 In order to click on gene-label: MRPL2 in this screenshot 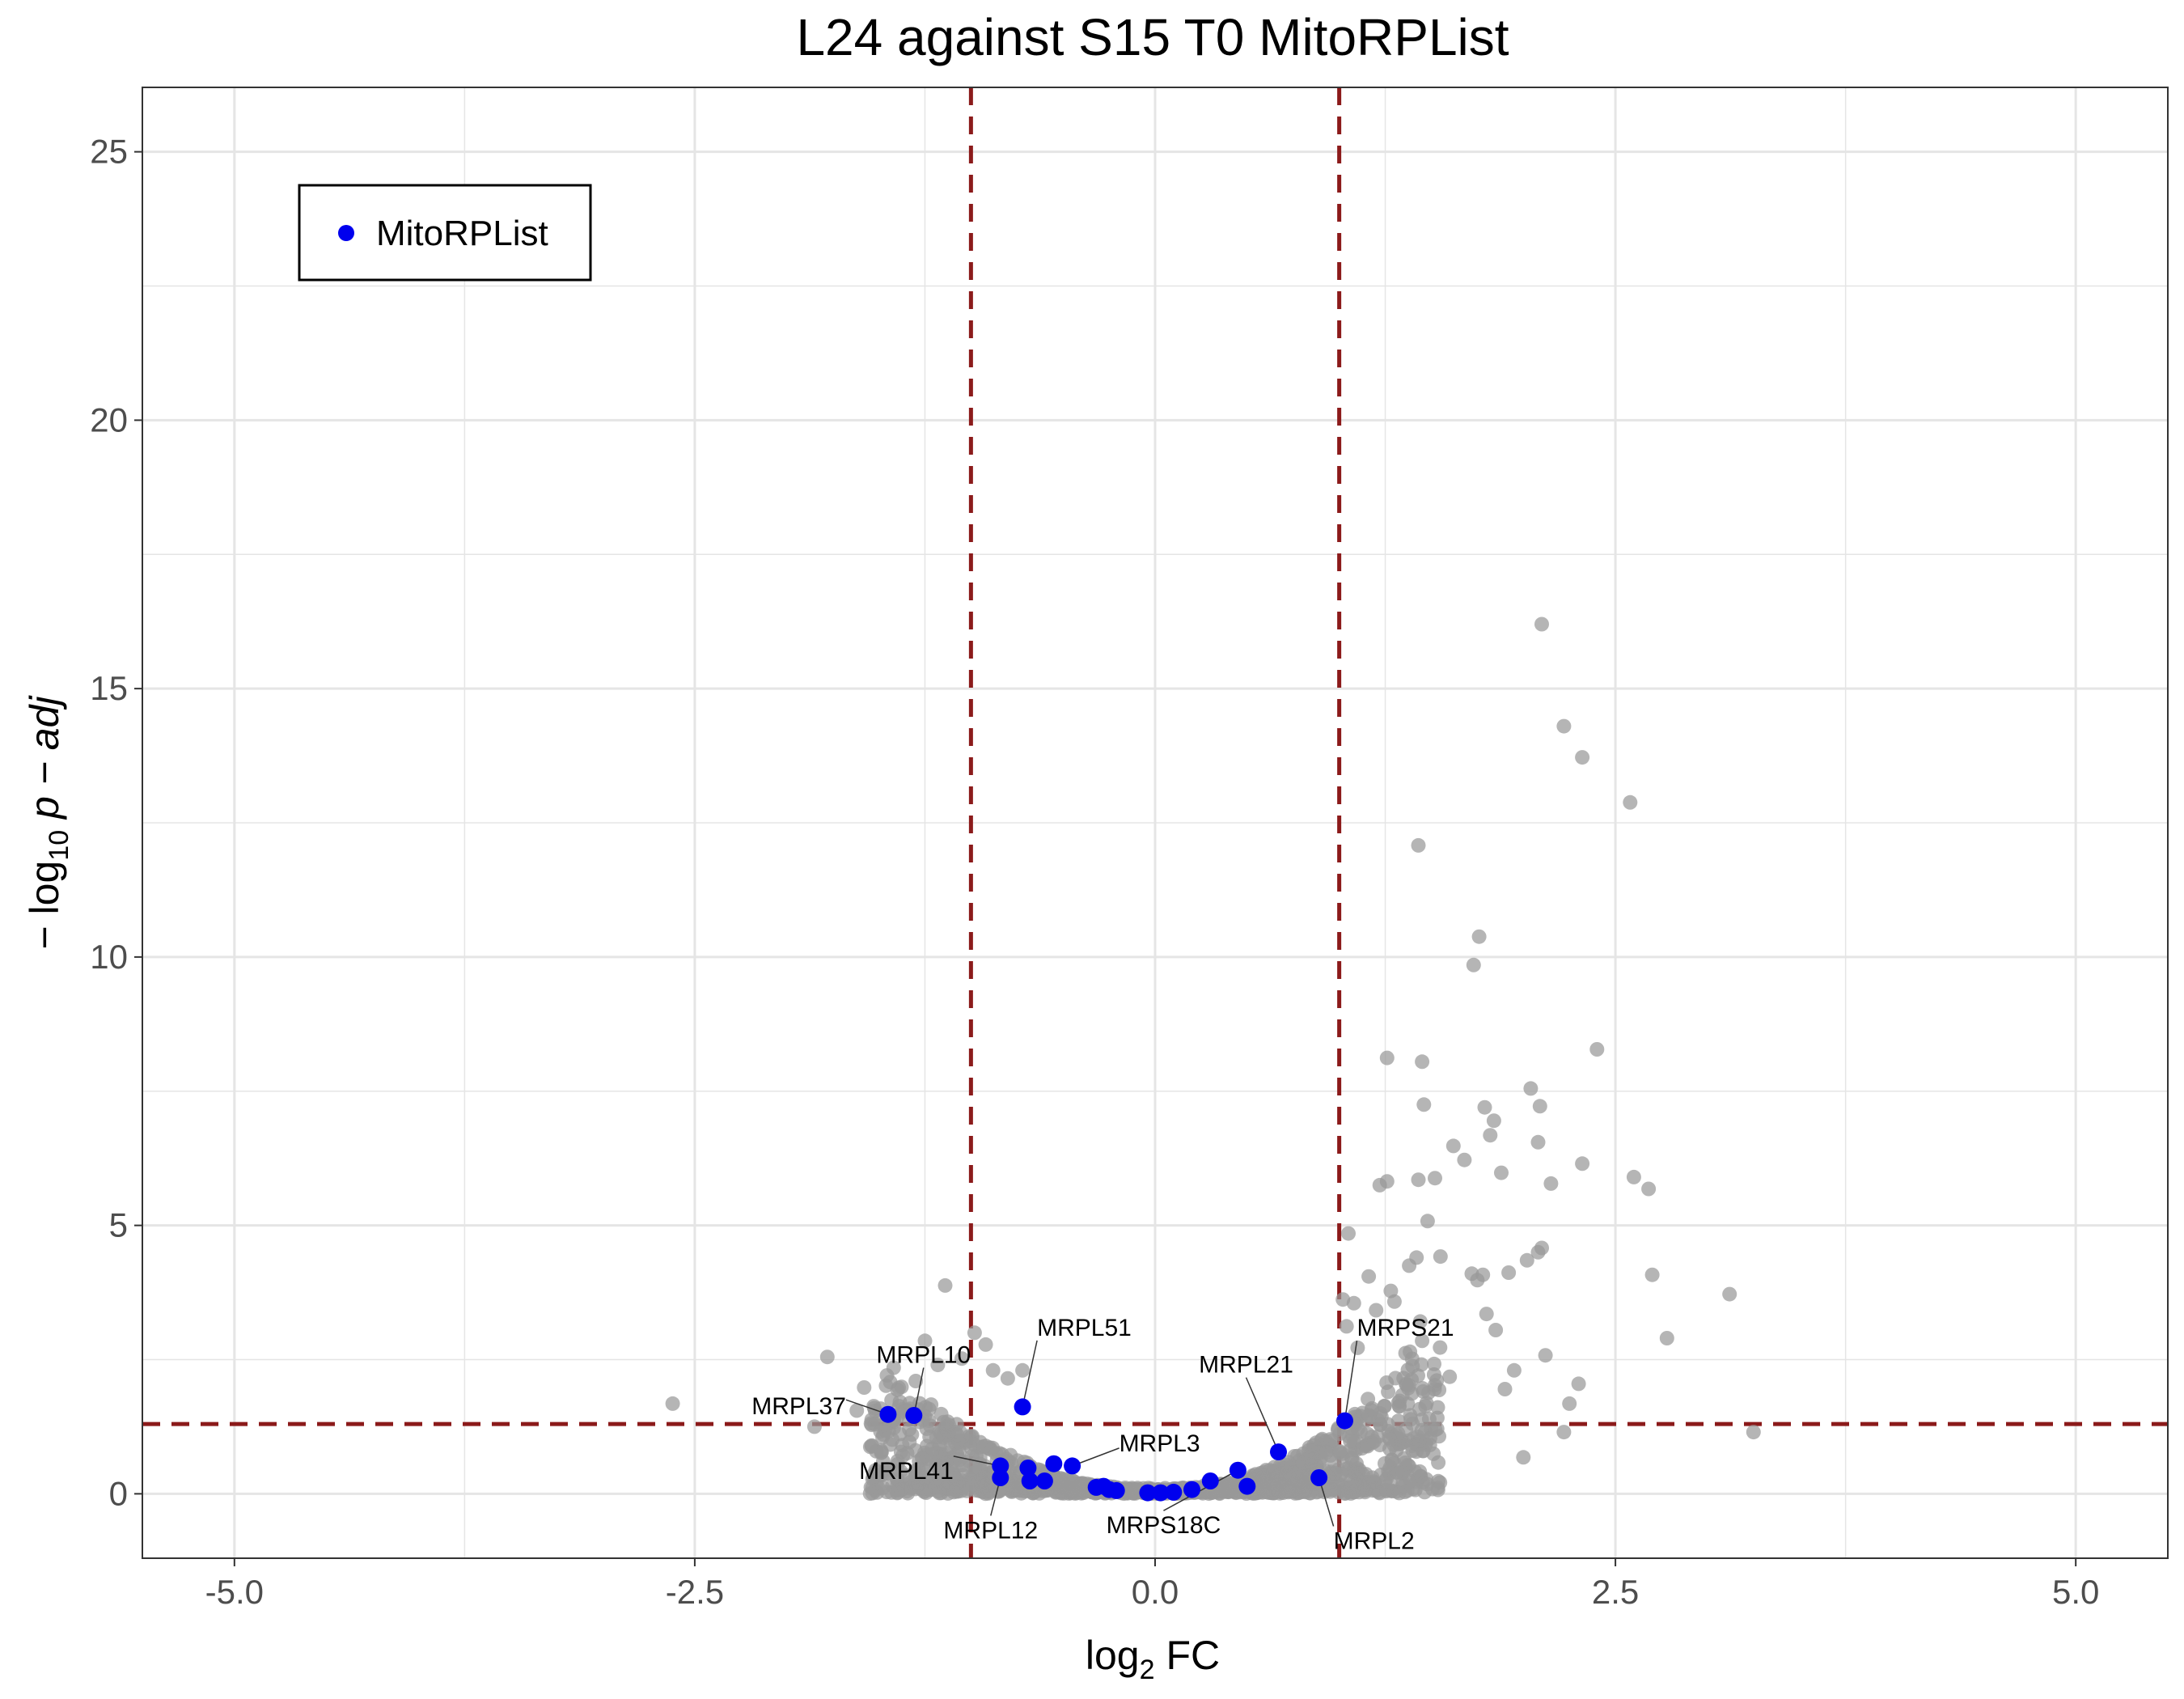, I will do `click(1374, 1540)`.